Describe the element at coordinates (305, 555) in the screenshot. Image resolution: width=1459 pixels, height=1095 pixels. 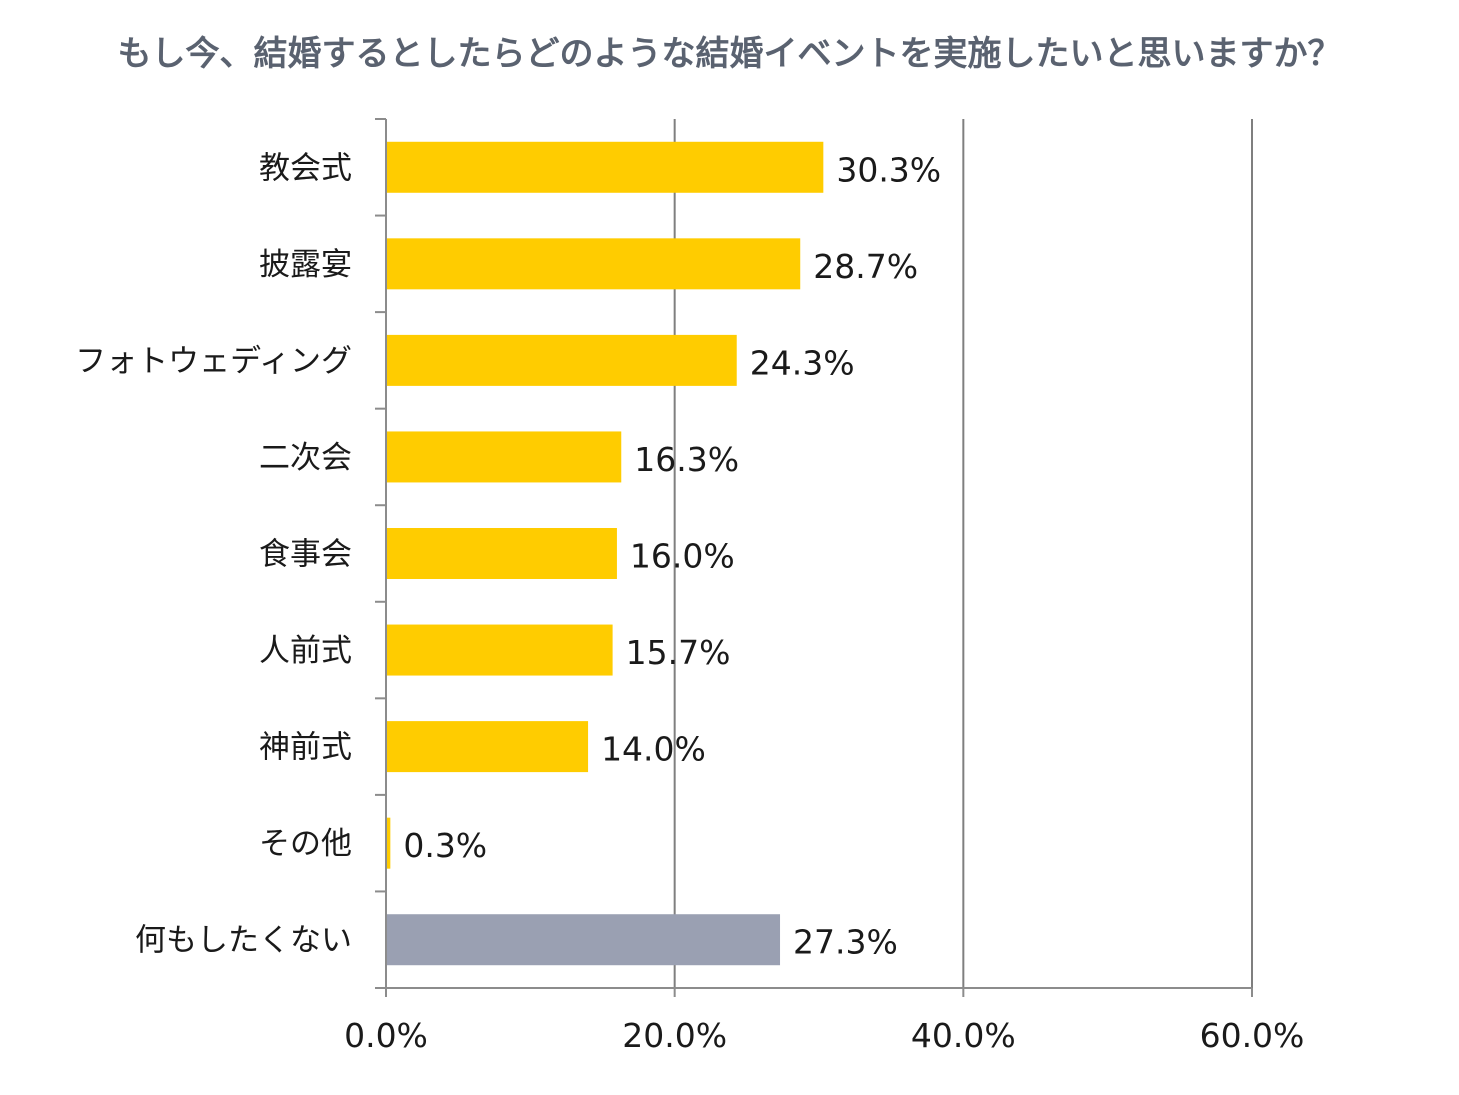
I see `category-label-4: 食事会` at that location.